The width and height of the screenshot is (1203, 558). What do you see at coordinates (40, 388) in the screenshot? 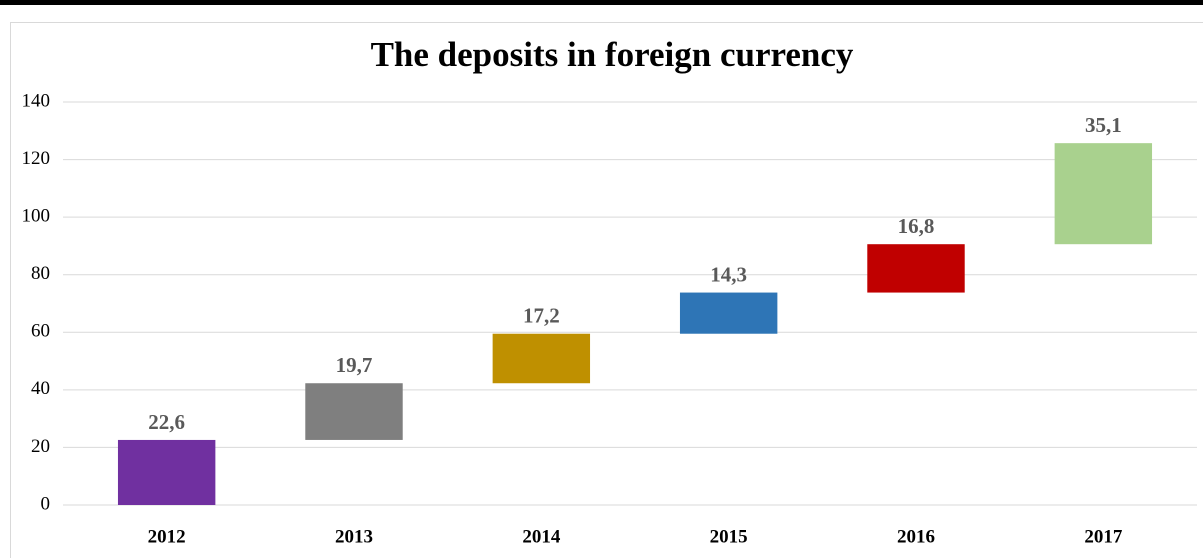
I see `y-tick-label: 40` at bounding box center [40, 388].